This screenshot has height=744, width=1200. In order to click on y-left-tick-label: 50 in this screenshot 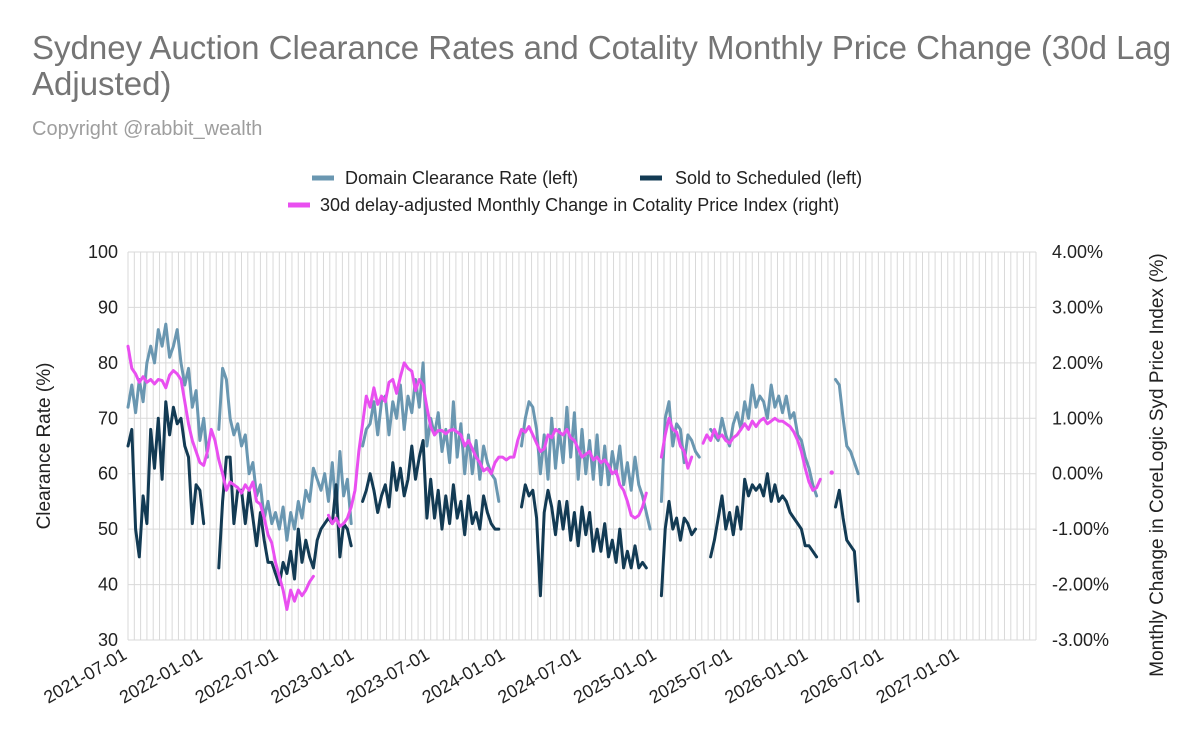, I will do `click(108, 529)`.